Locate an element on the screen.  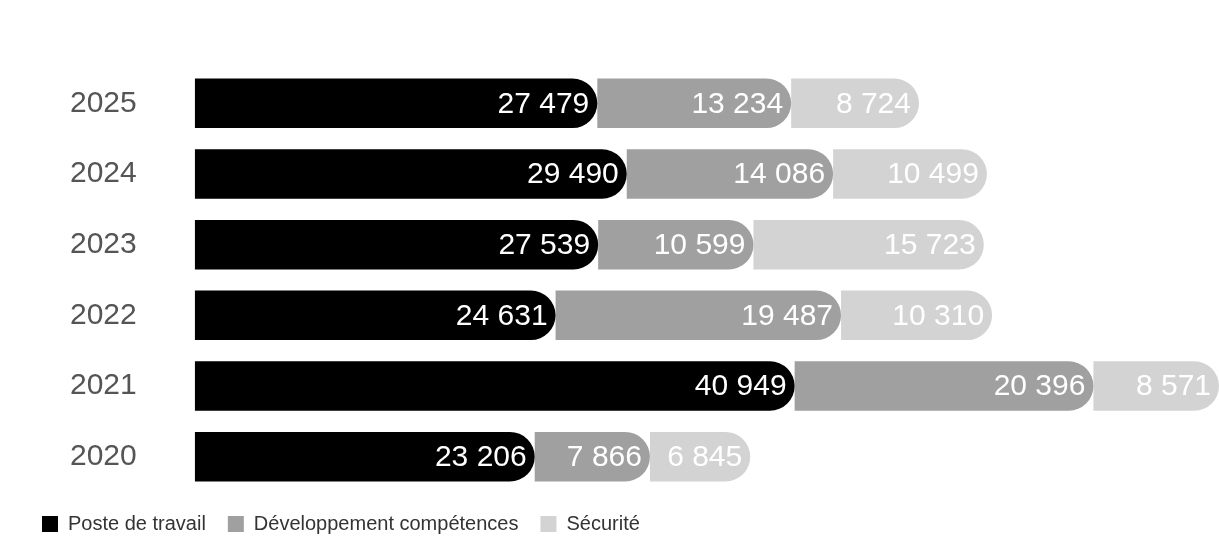
y-tick-label: 2020 is located at coordinates (103, 454).